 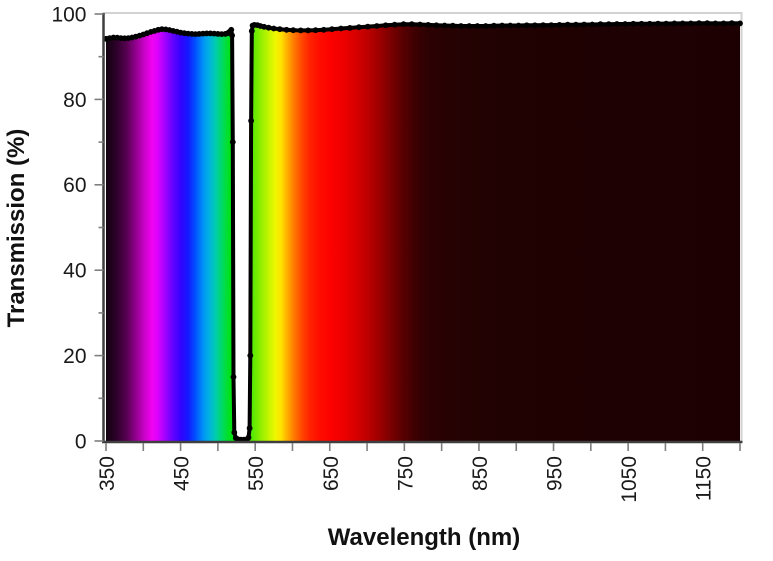 What do you see at coordinates (704, 478) in the screenshot?
I see `x-tick-label: 1150` at bounding box center [704, 478].